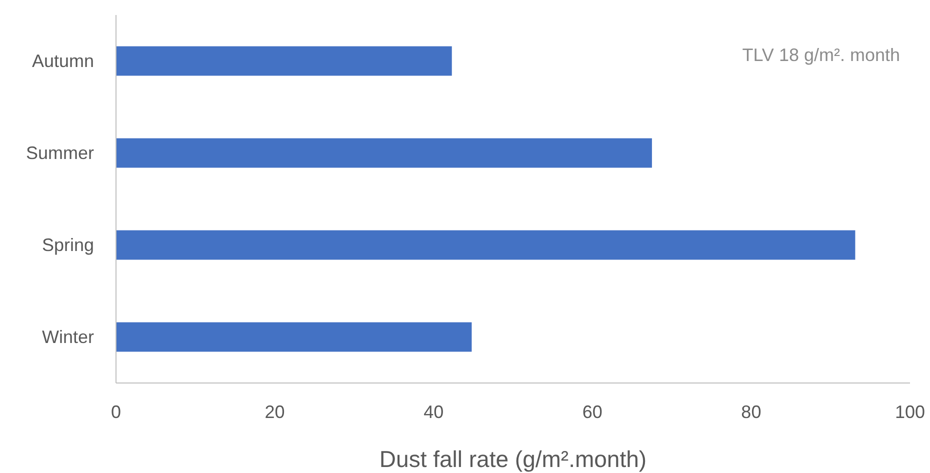 This screenshot has height=473, width=930. Describe the element at coordinates (63, 60) in the screenshot. I see `y-tick-label: Autumn` at that location.